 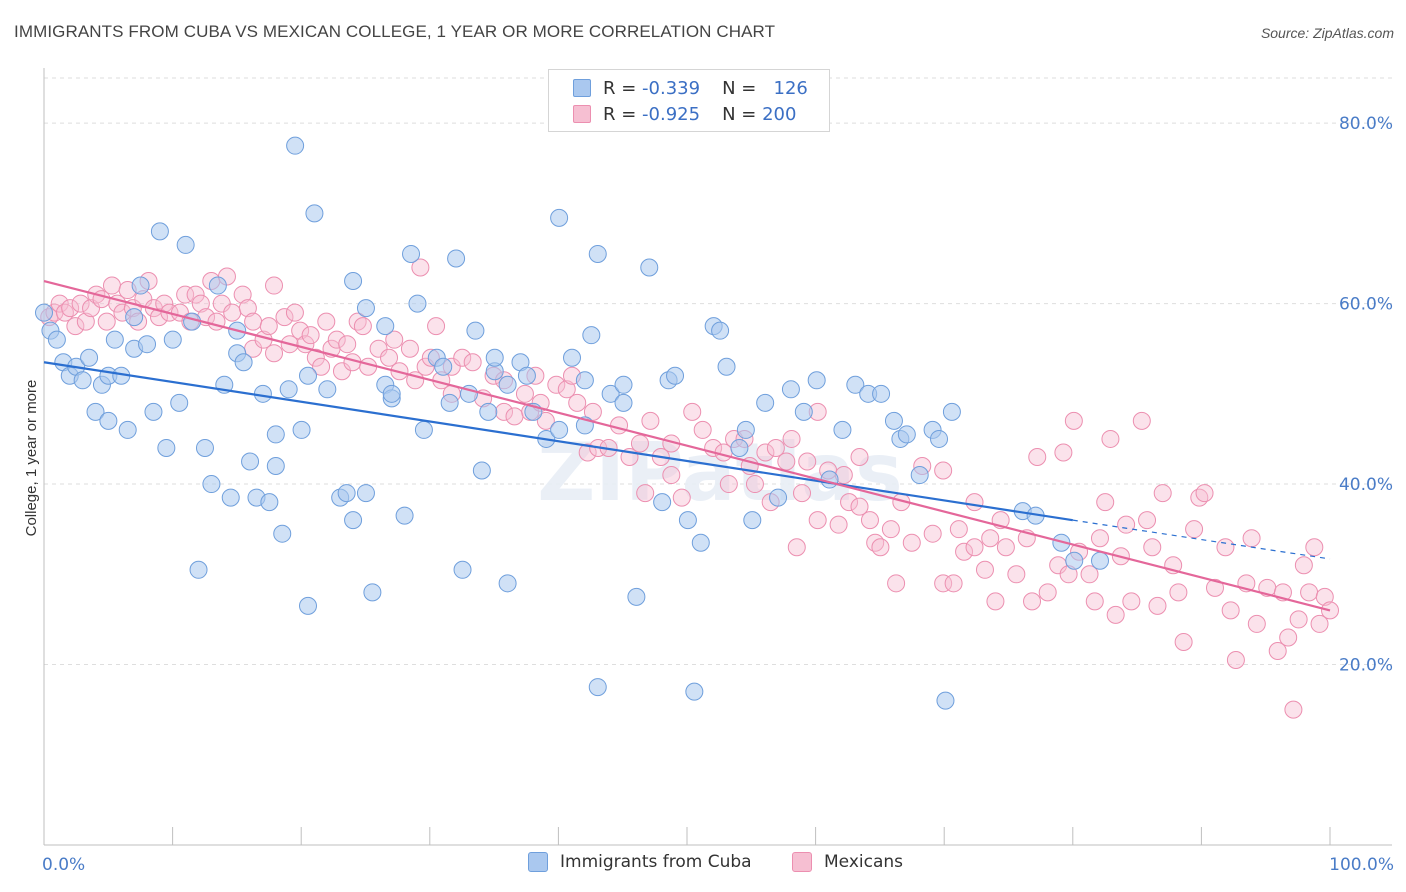 What do you see at coordinates (582, 88) in the screenshot?
I see `legend-swatch-cuba` at bounding box center [582, 88].